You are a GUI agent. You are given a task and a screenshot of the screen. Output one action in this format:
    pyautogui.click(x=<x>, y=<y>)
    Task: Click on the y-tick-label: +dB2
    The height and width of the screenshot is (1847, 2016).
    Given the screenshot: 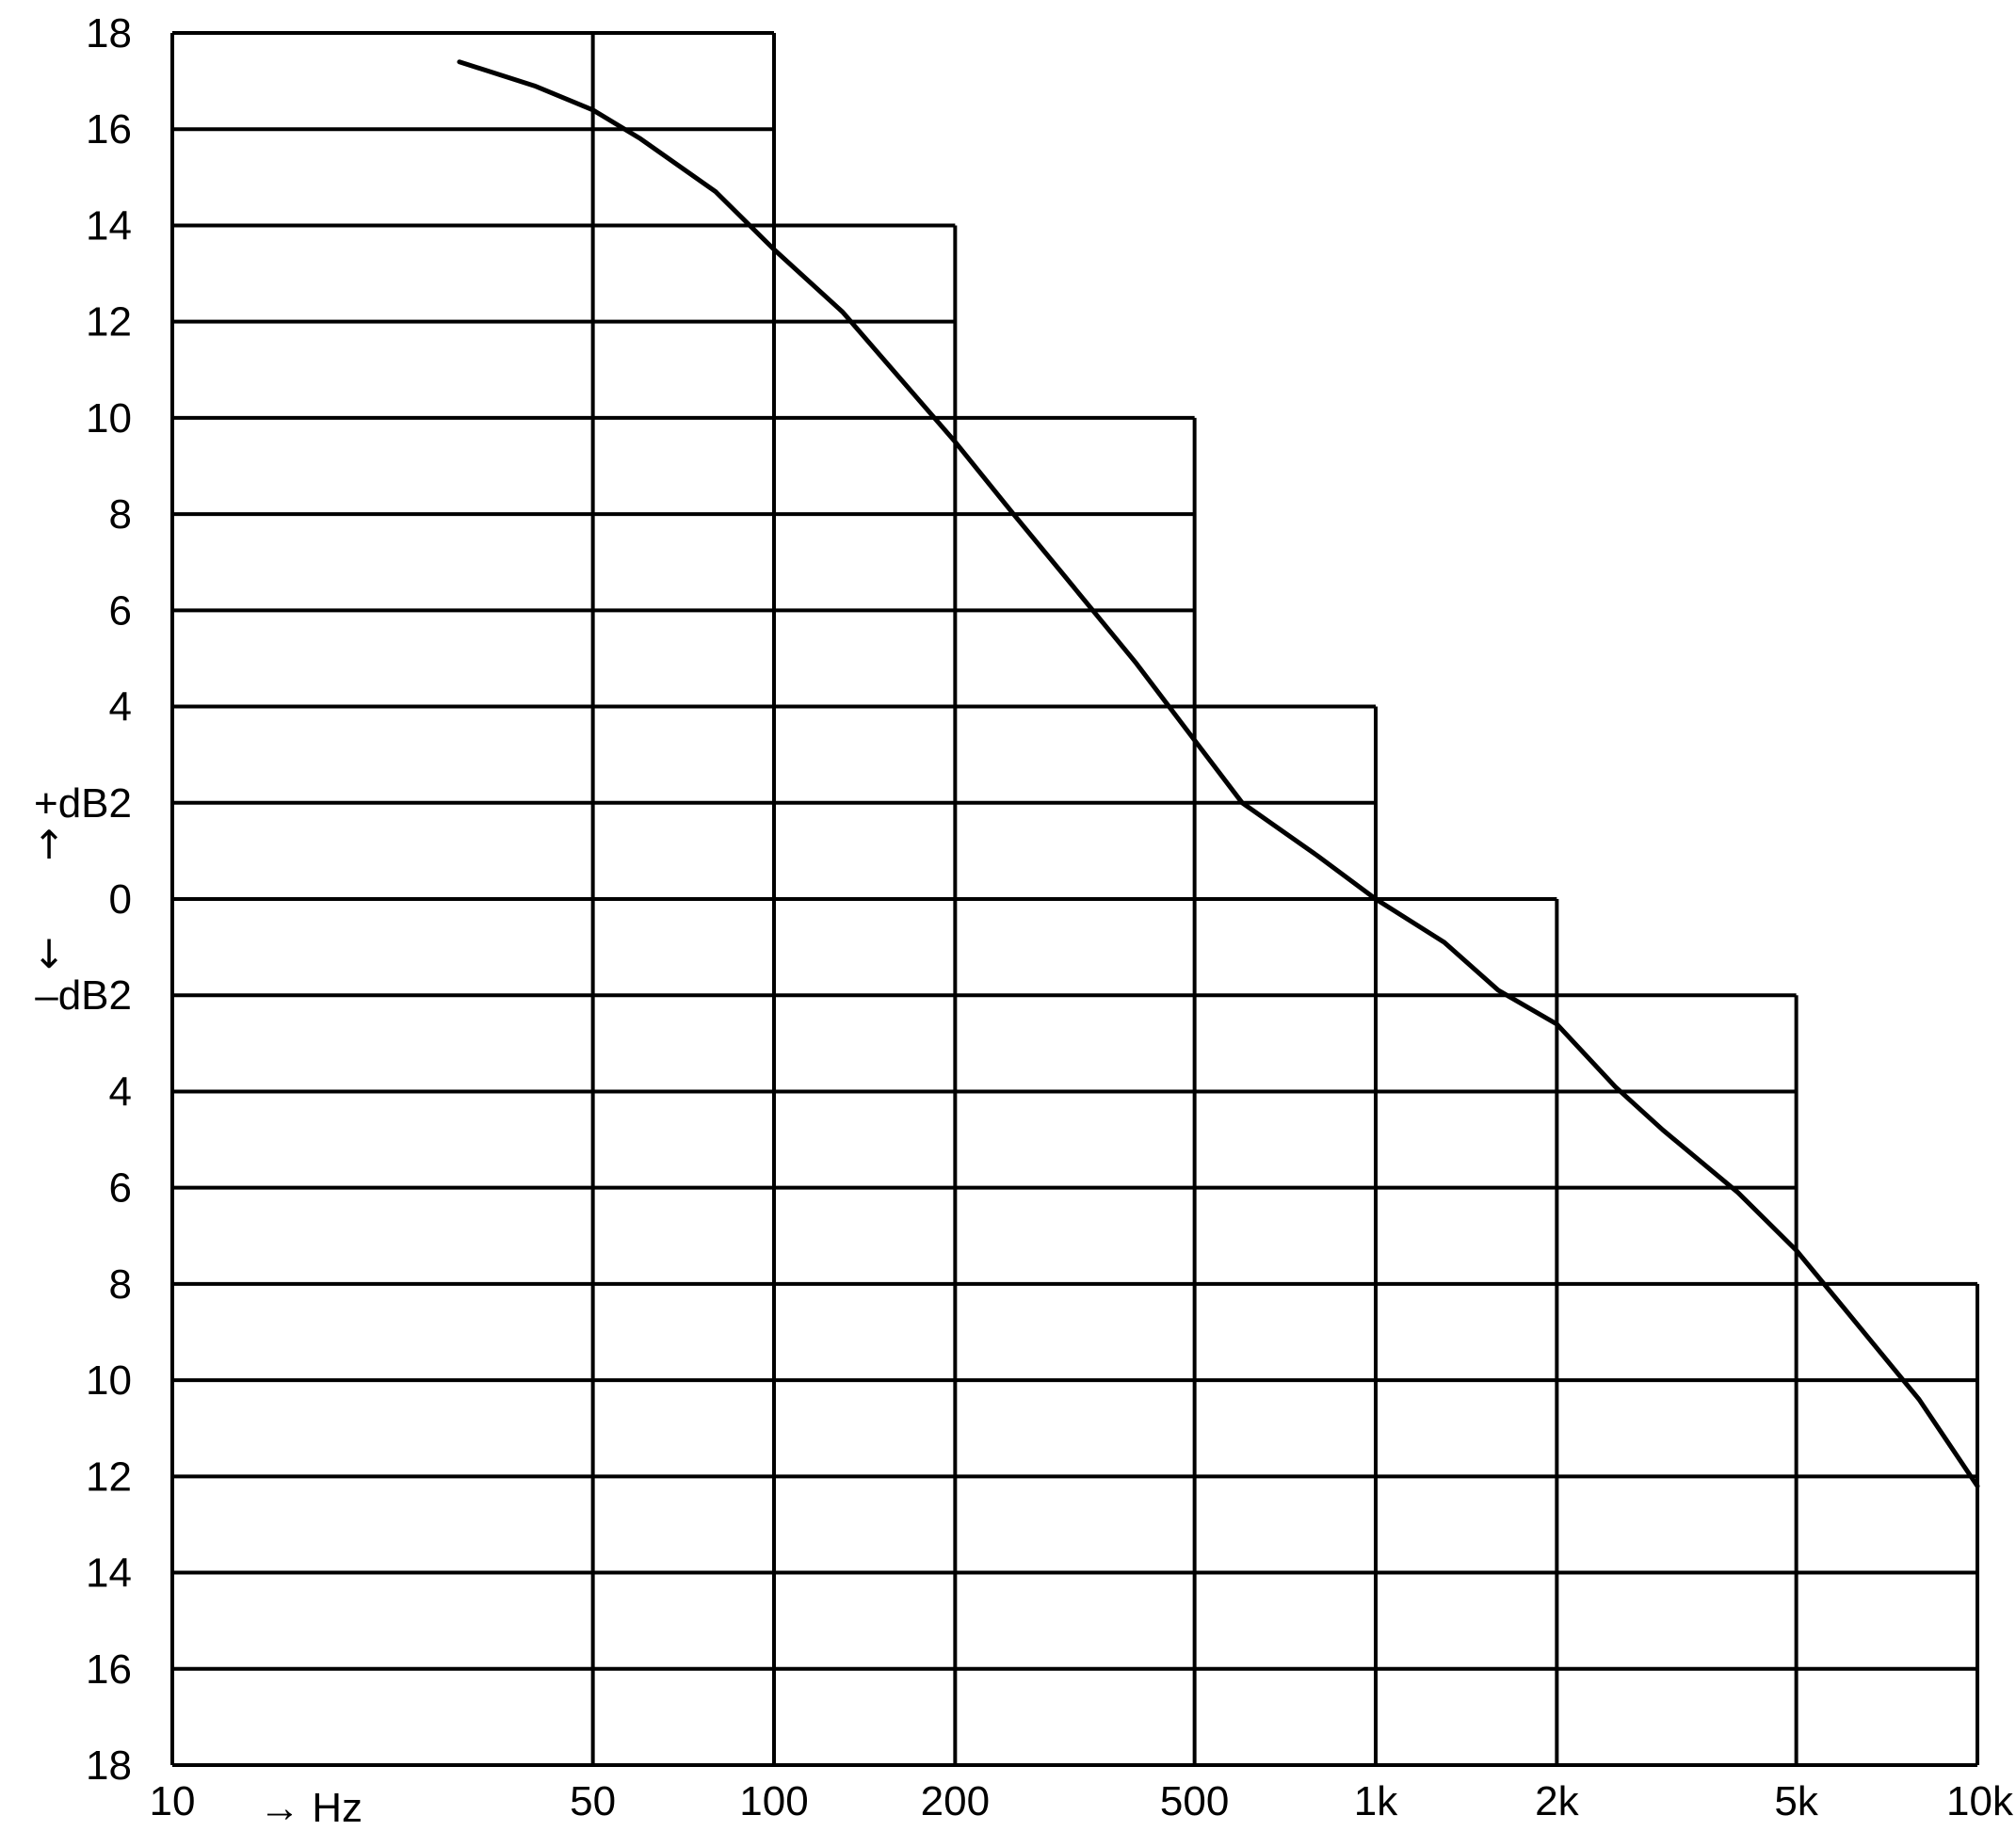 What is the action you would take?
    pyautogui.click(x=83, y=803)
    